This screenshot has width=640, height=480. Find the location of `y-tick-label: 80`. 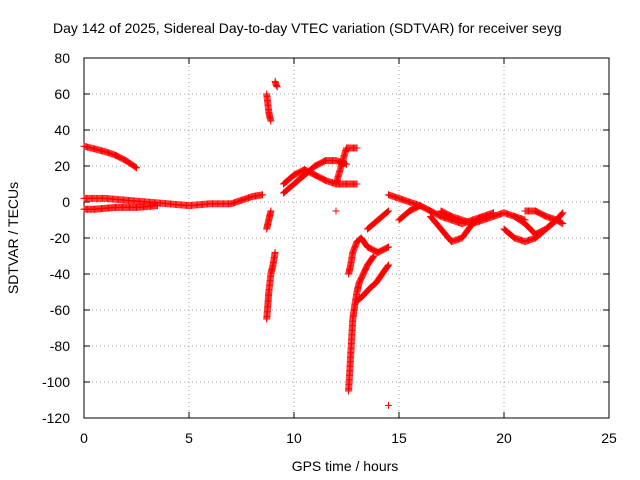

y-tick-label: 80 is located at coordinates (62, 58).